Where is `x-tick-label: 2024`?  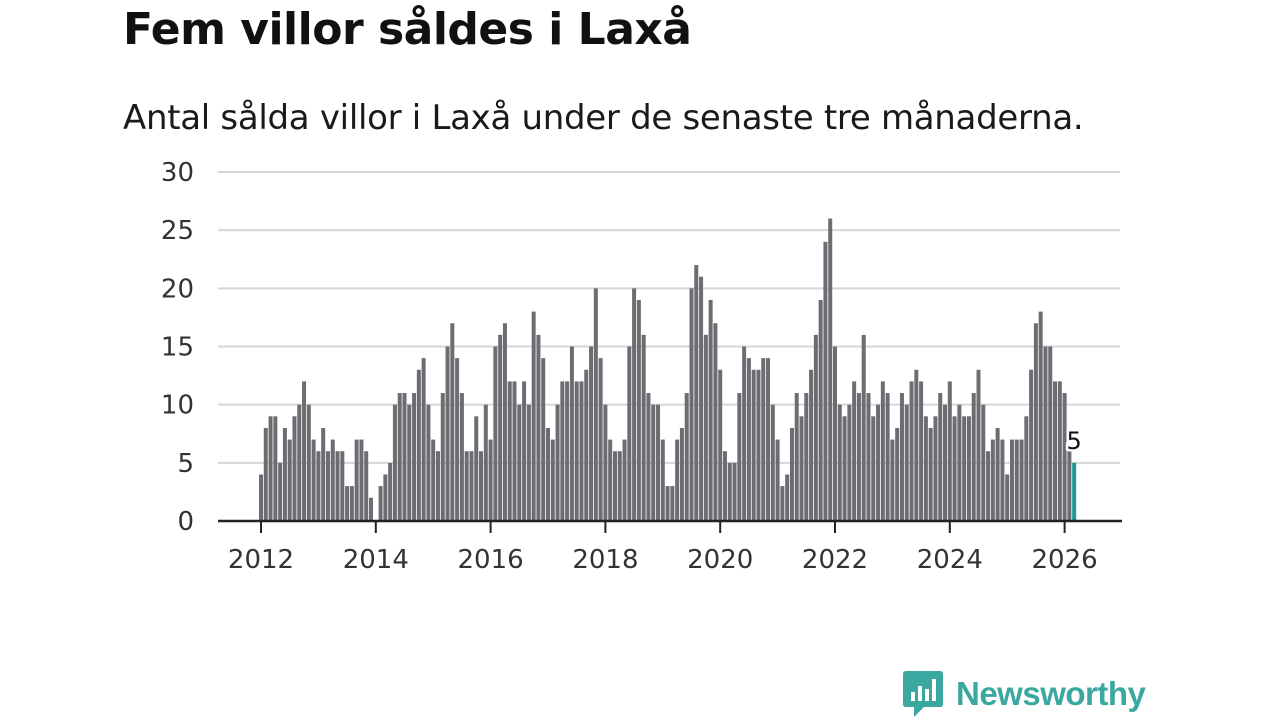 x-tick-label: 2024 is located at coordinates (950, 560).